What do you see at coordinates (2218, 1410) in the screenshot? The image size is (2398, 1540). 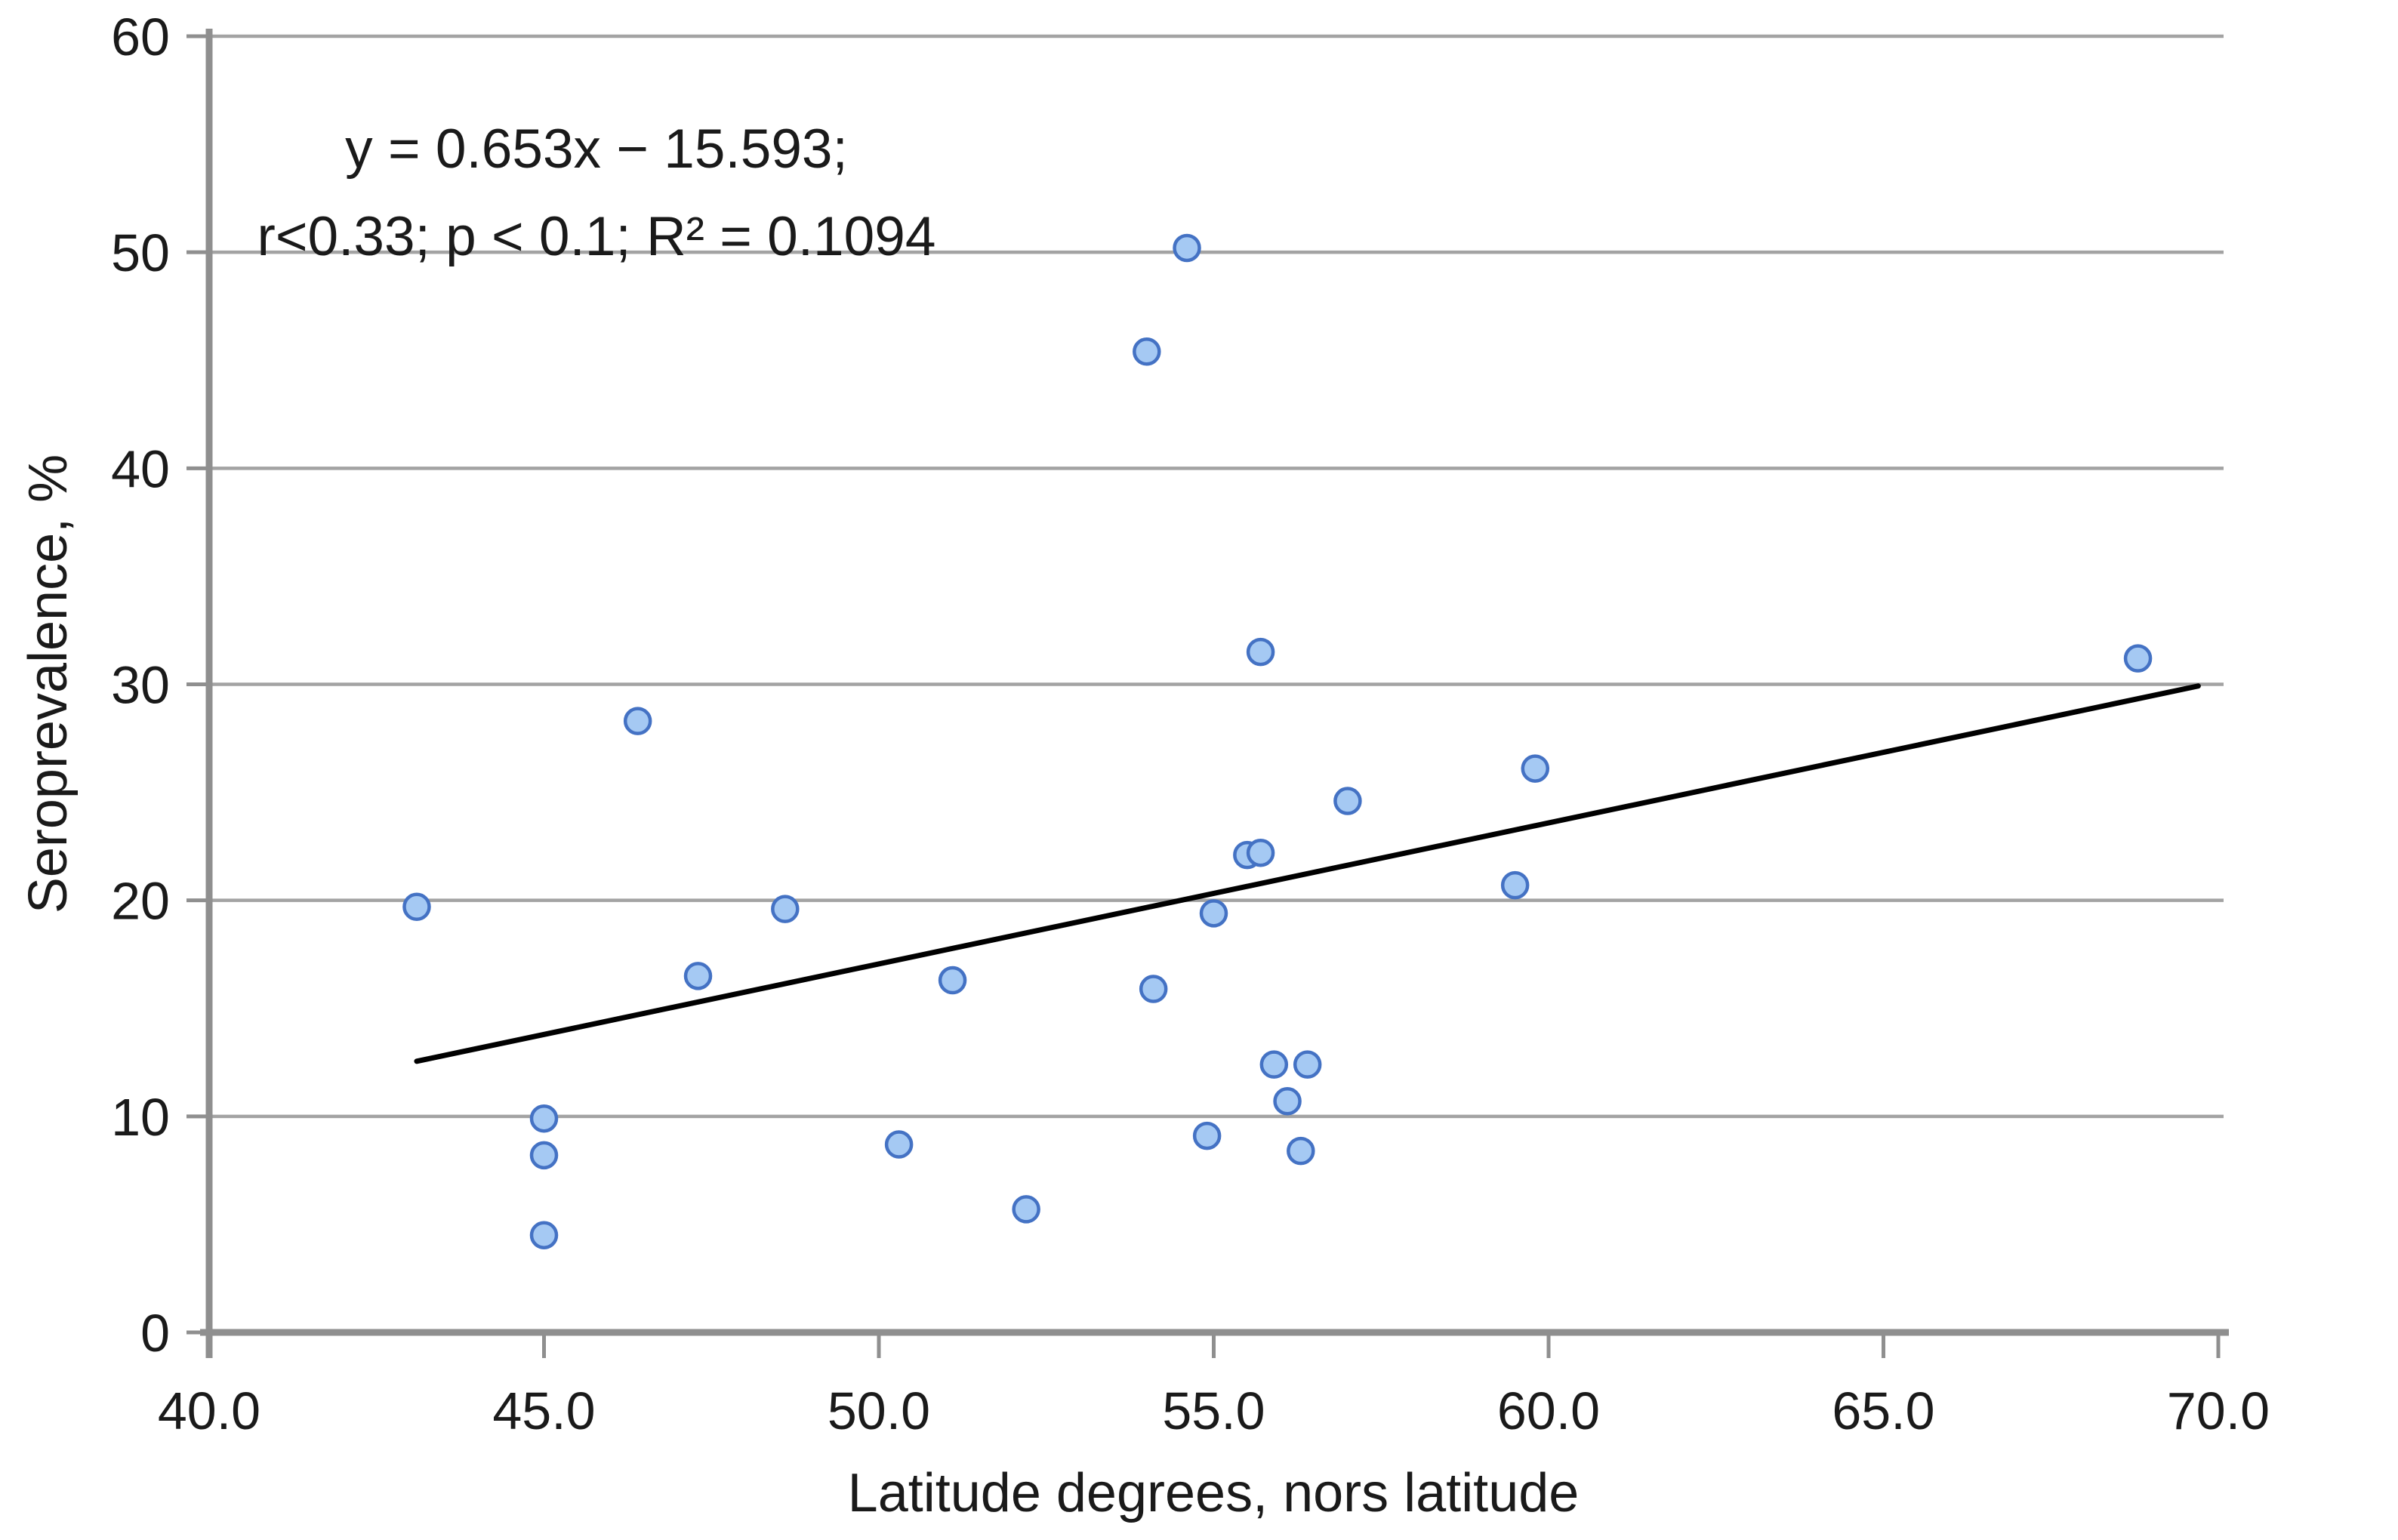 I see `x-tick-label-70.0: 70.0` at bounding box center [2218, 1410].